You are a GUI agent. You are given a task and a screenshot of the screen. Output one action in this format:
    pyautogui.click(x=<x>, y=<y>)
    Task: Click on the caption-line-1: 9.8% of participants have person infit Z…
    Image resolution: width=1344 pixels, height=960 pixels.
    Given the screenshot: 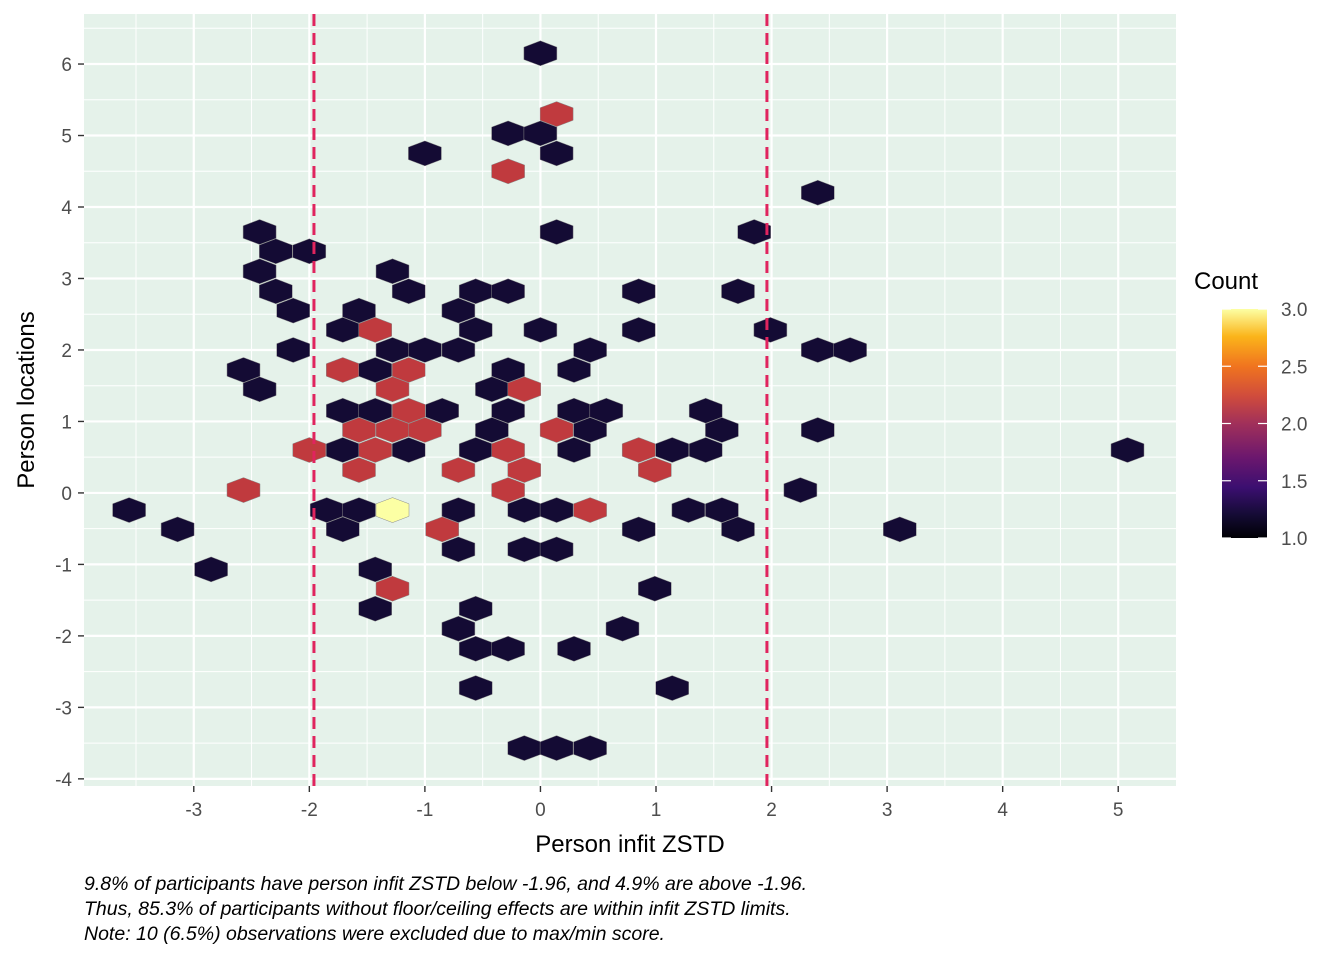 What is the action you would take?
    pyautogui.click(x=445, y=884)
    